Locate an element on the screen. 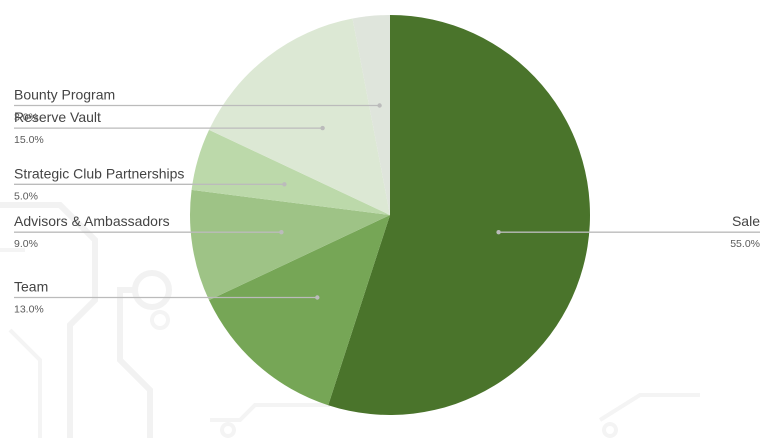 The image size is (768, 443). slice-percent-reserve-vault: 15.0% is located at coordinates (29, 140).